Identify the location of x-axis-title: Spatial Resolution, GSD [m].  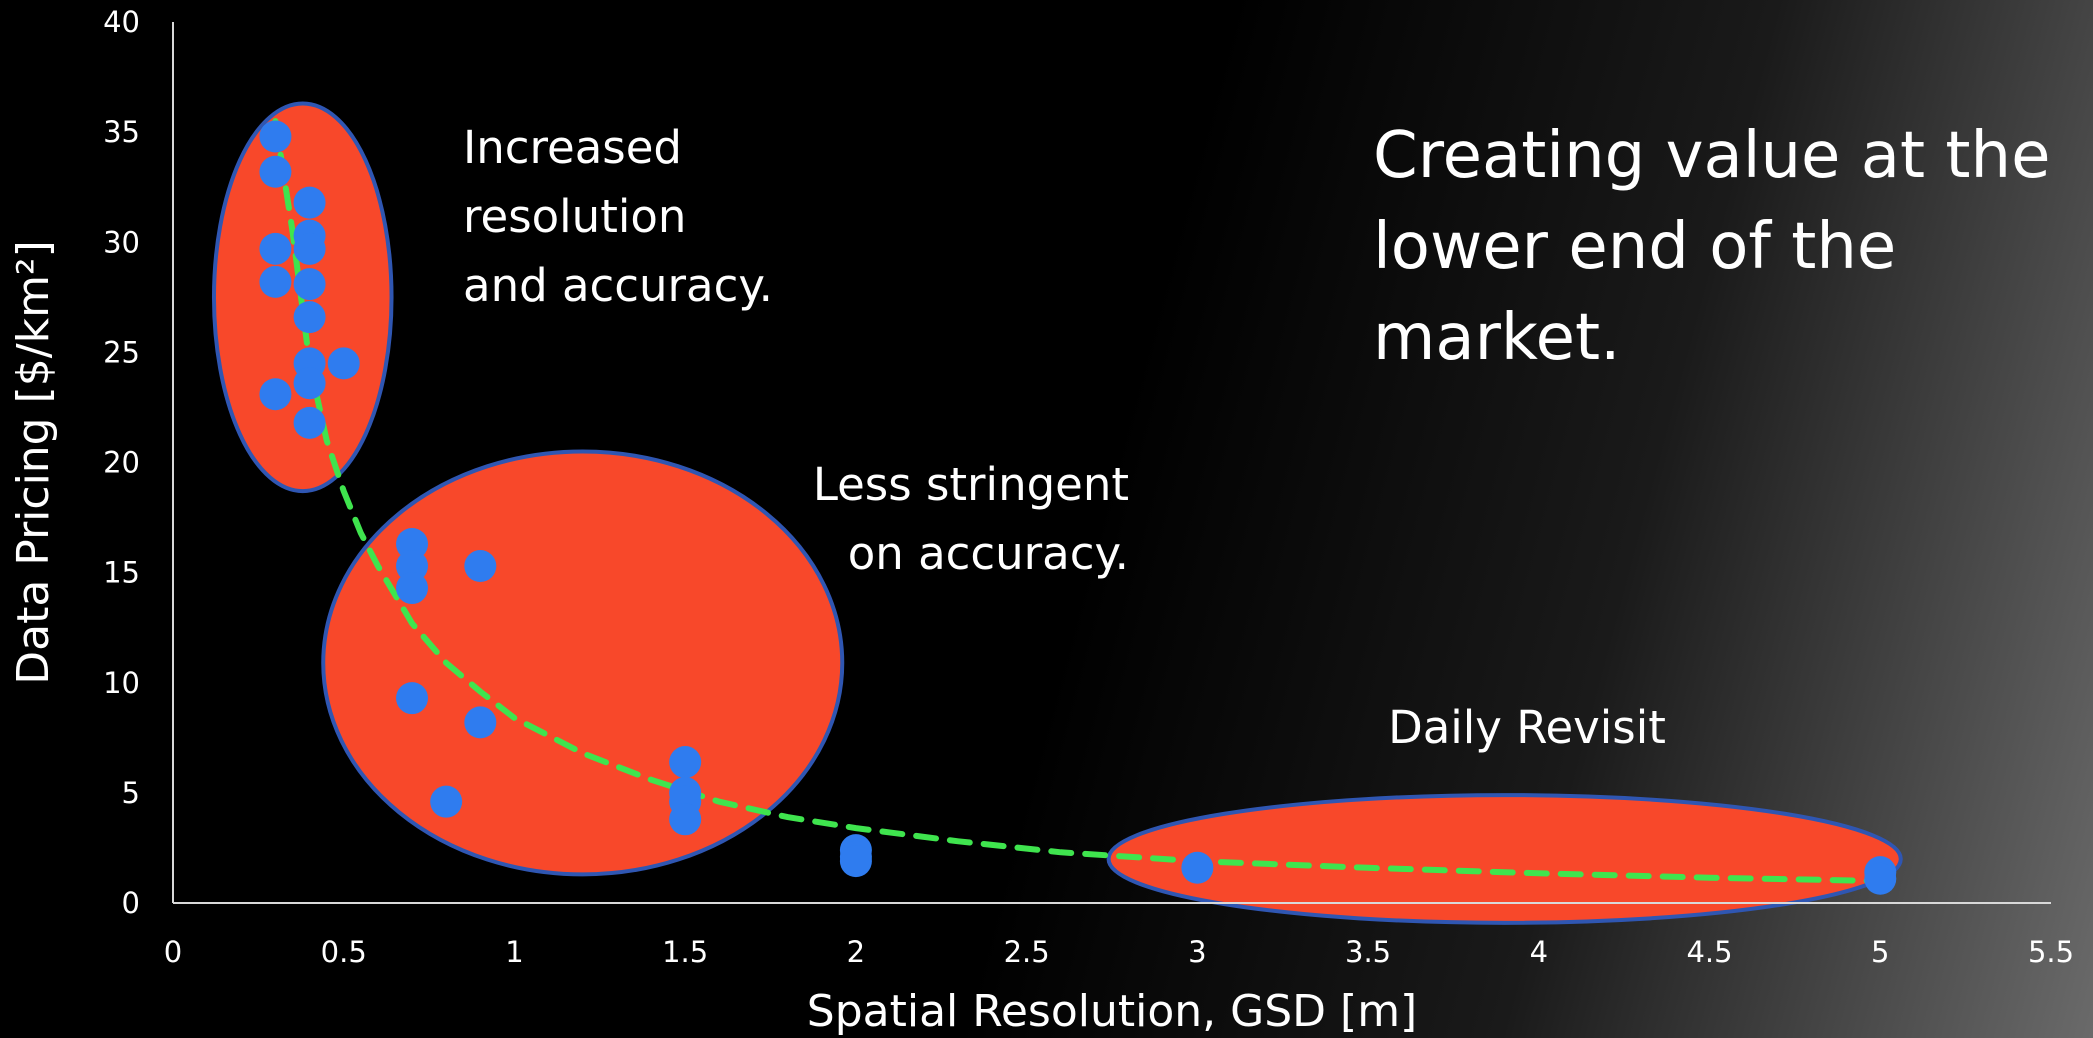
(1112, 1011).